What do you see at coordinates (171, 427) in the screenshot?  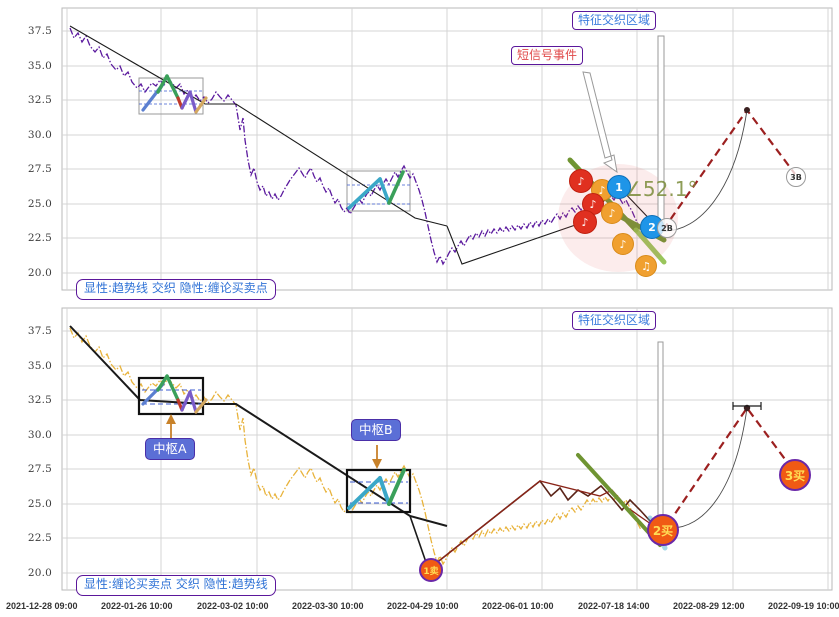 I see `zhongshu-a-arrow` at bounding box center [171, 427].